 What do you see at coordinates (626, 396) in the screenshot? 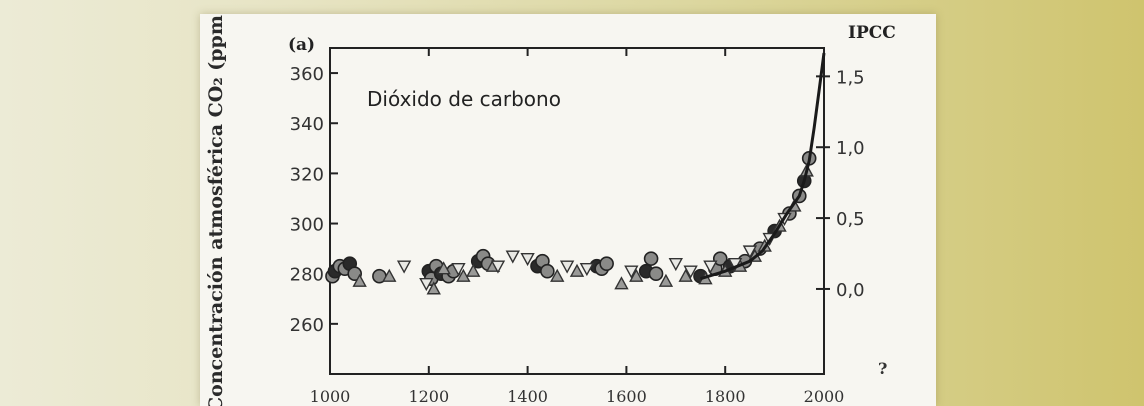
I see `x-tick-label-3: 1600` at bounding box center [626, 396].